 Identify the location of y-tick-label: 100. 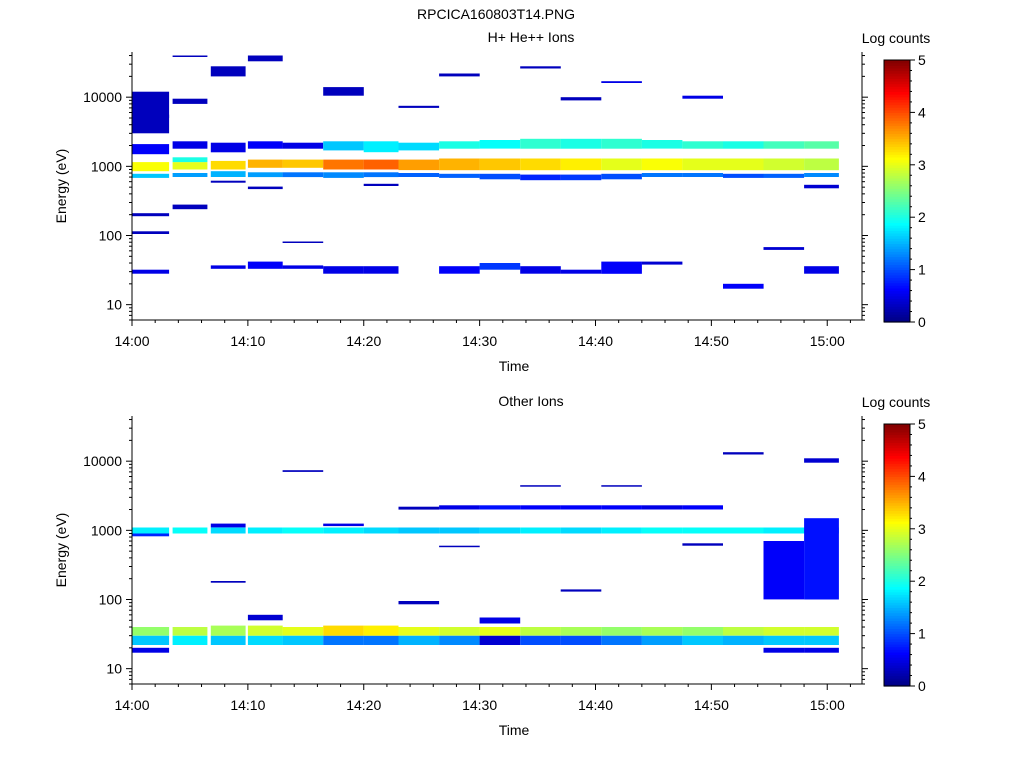
(111, 599).